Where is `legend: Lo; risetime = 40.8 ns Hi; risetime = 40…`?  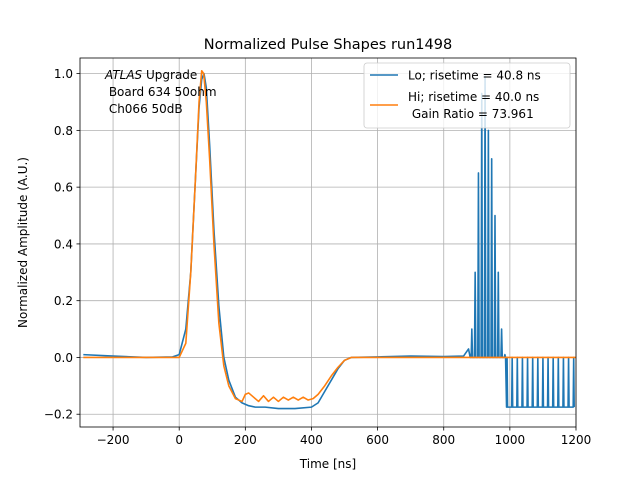
legend: Lo; risetime = 40.8 ns Hi; risetime = 40… is located at coordinates (467, 95).